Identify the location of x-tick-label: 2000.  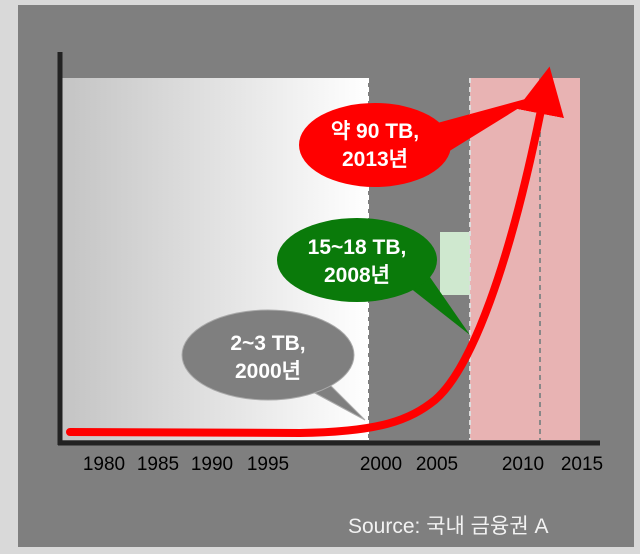
(381, 464).